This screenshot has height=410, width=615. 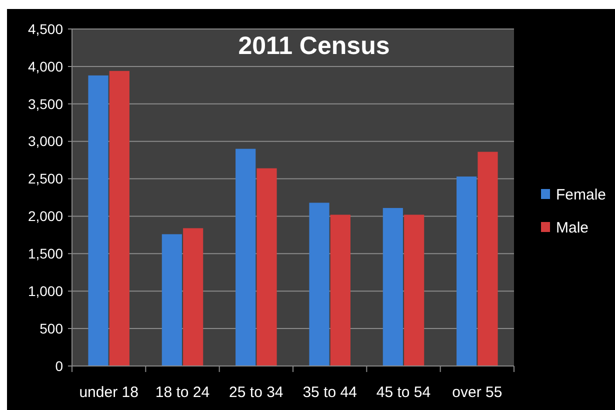 I want to click on y-tick-label: 3,500, so click(x=46, y=104).